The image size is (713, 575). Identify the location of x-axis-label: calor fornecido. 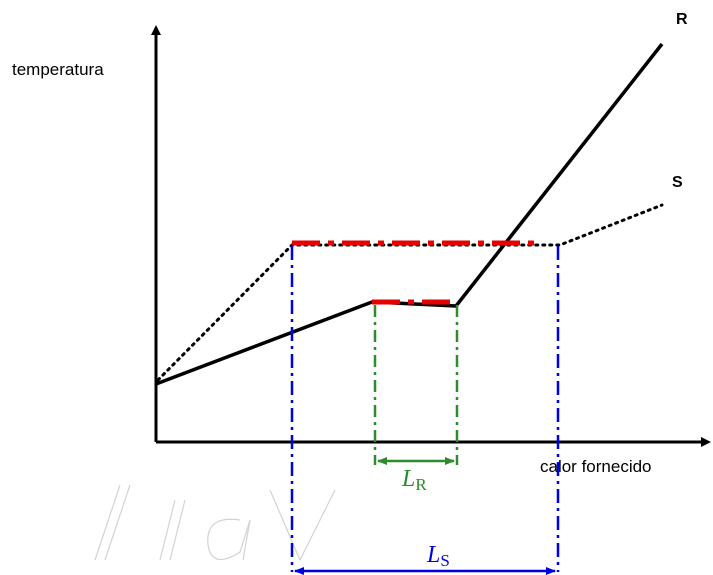
(596, 466).